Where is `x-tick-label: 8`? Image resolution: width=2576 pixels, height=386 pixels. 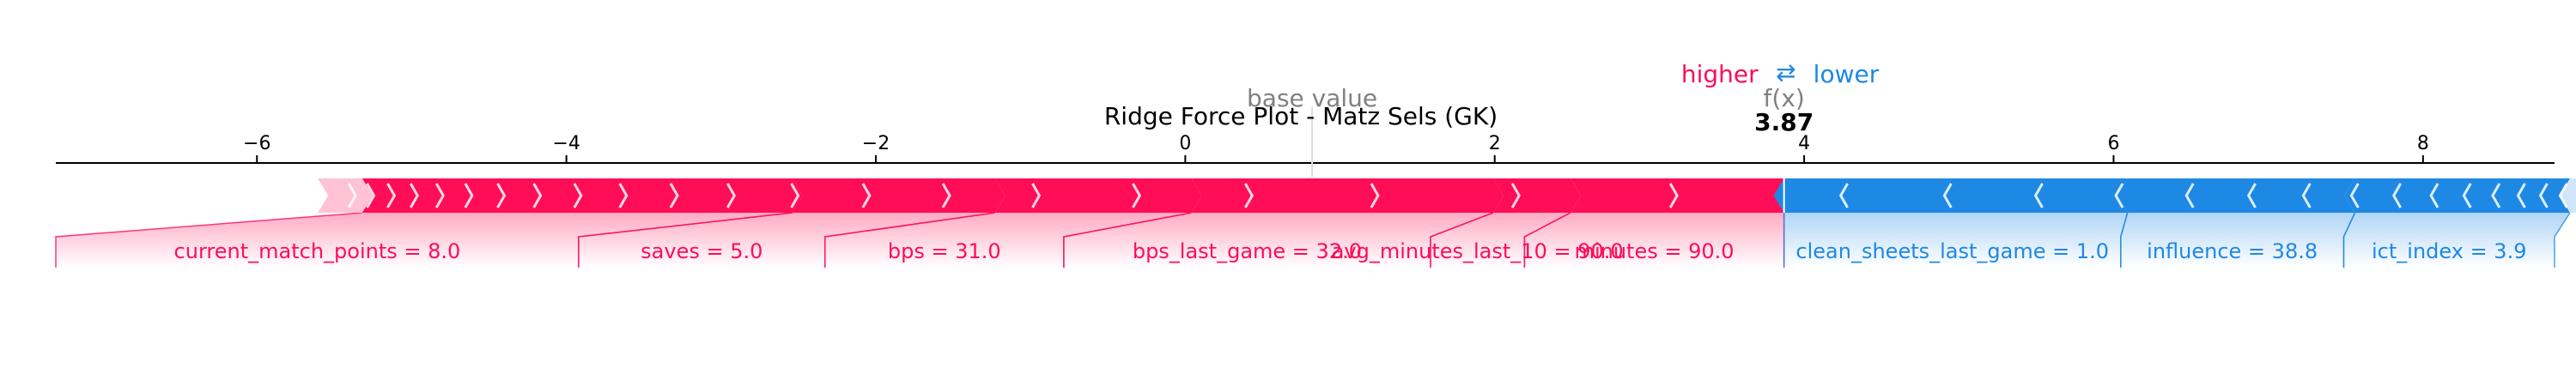
x-tick-label: 8 is located at coordinates (2423, 143).